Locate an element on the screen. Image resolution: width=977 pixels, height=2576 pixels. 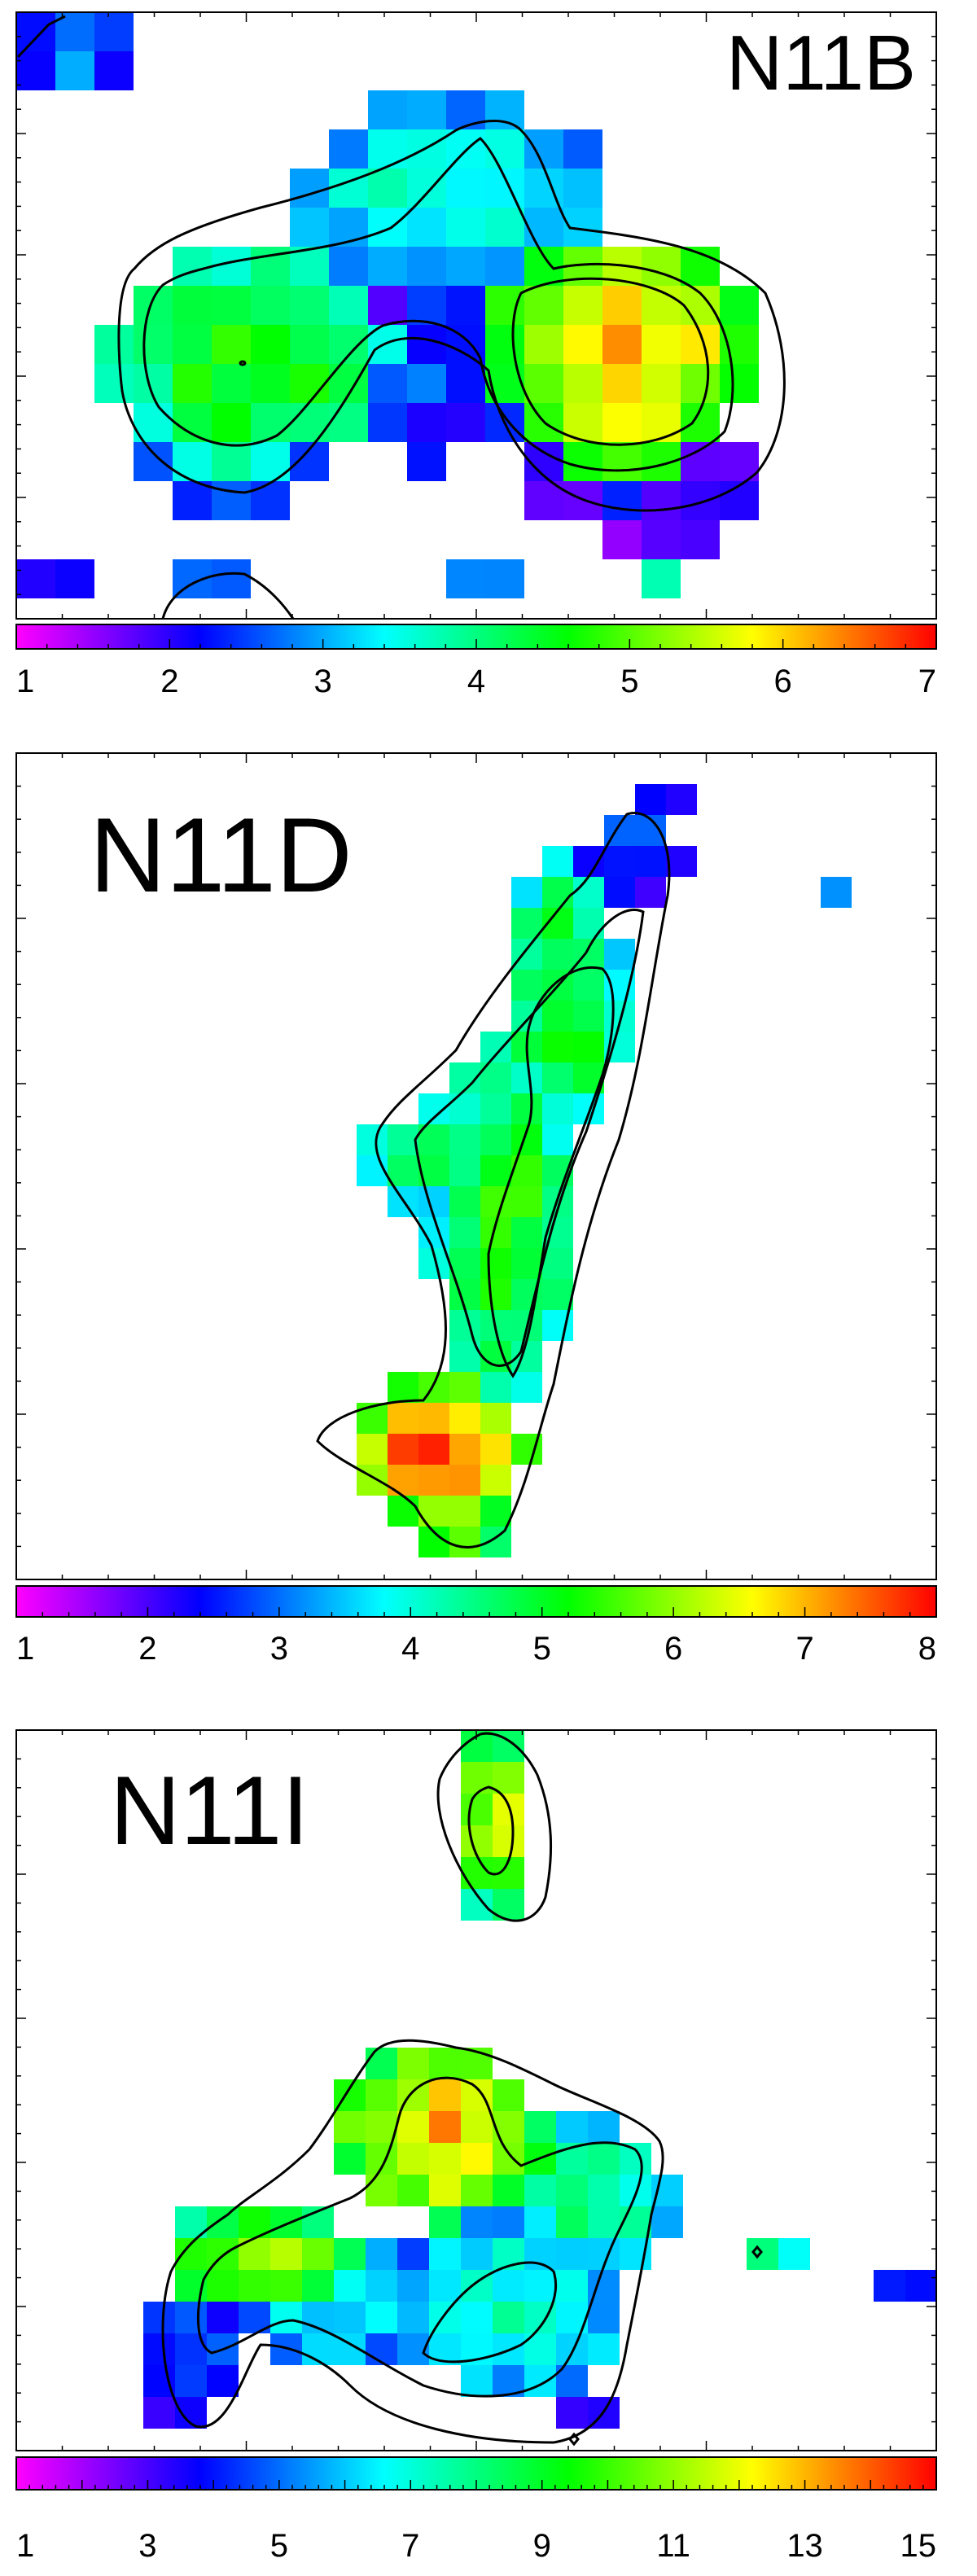
contour-lines is located at coordinates (494, 1180).